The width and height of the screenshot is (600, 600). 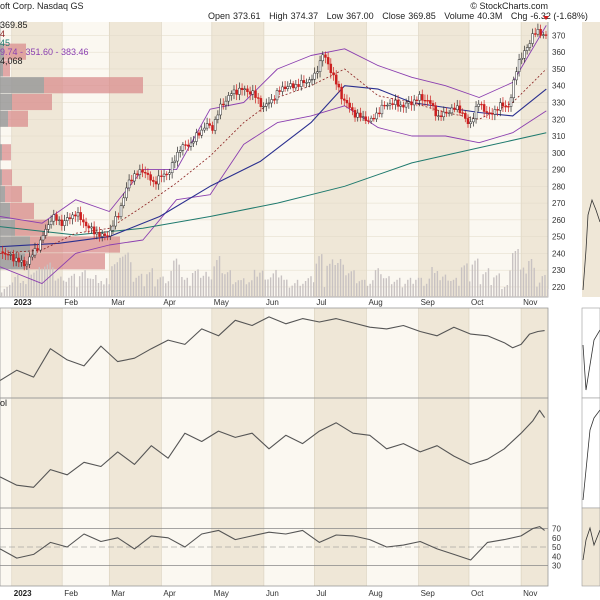 I want to click on obv-line, so click(x=273, y=448).